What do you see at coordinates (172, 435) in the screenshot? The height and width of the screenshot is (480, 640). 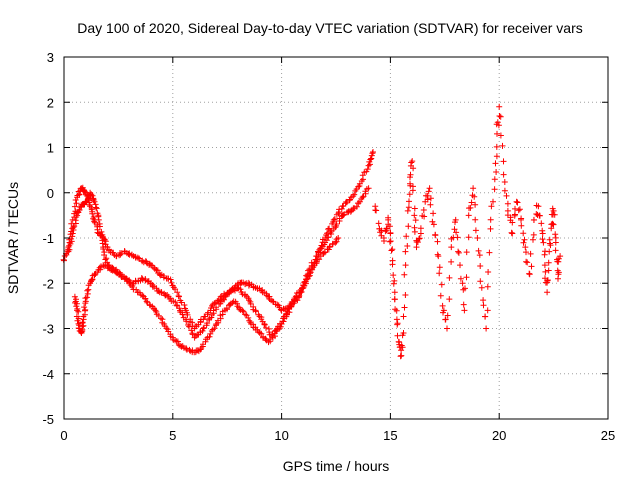 I see `x-tick-label: 5` at bounding box center [172, 435].